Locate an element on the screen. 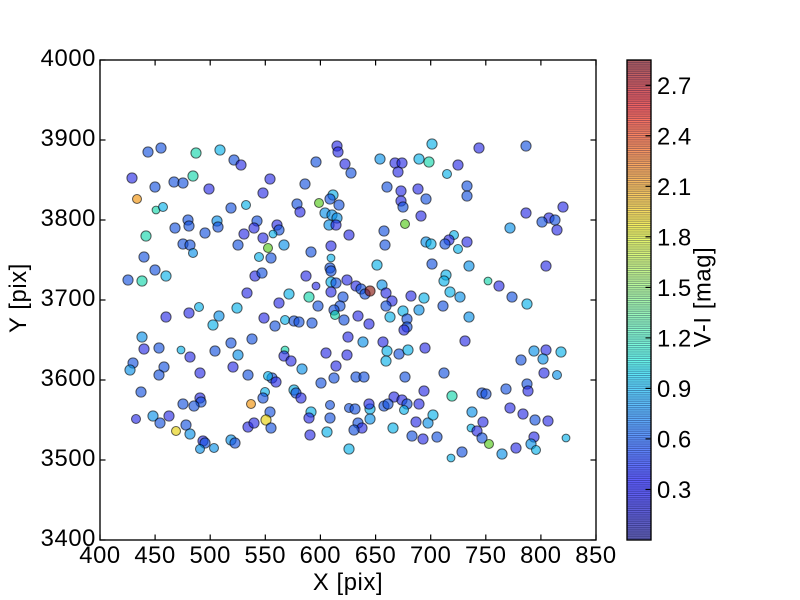 Image resolution: width=800 pixels, height=600 pixels. svg-text: 3700 is located at coordinates (68, 298).